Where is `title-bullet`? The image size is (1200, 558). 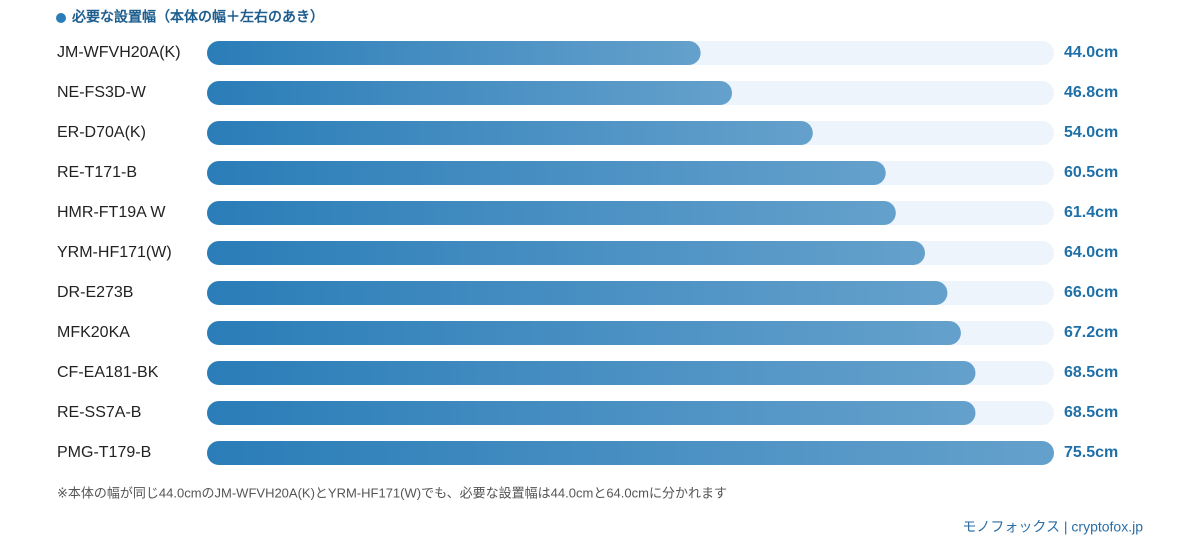
title-bullet is located at coordinates (61, 18).